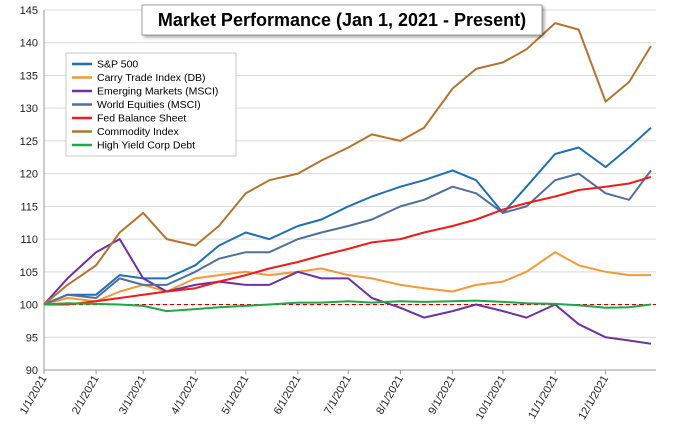 Image resolution: width=680 pixels, height=442 pixels. I want to click on legend-box, so click(151, 104).